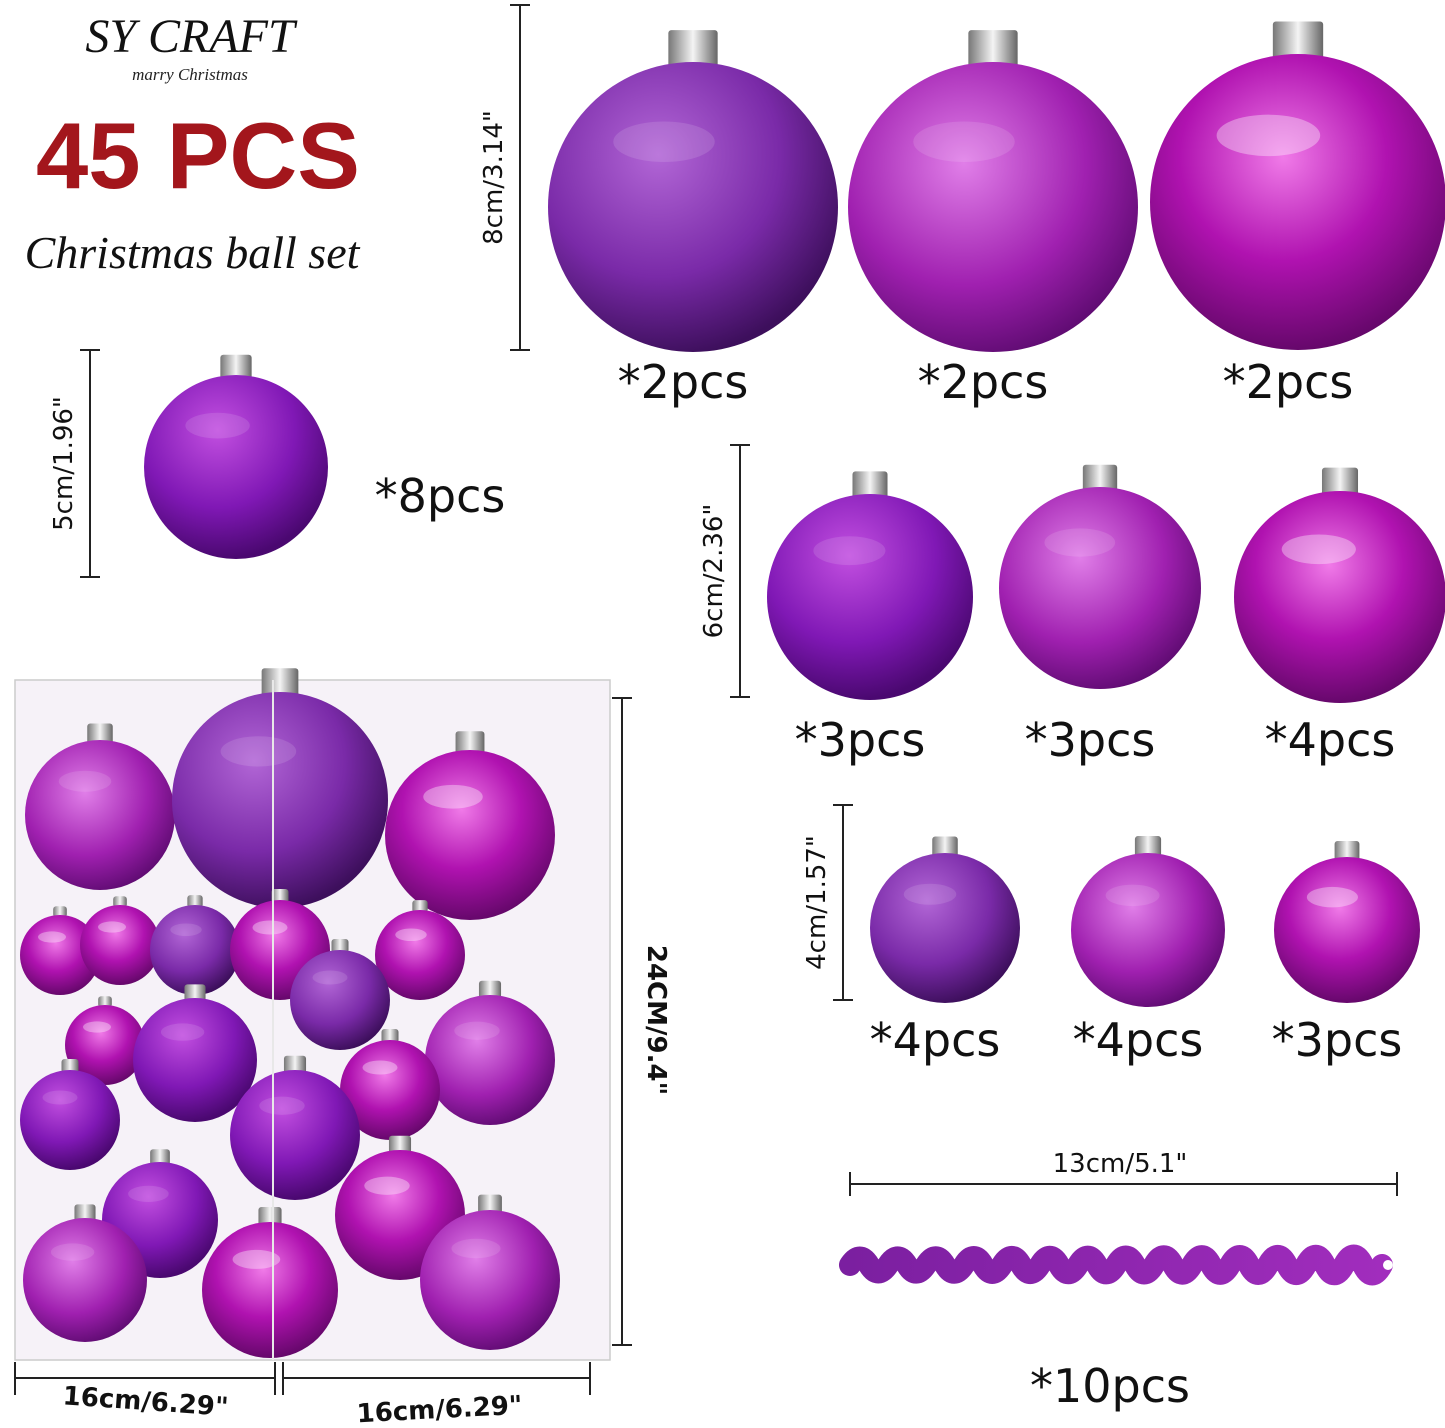 This screenshot has height=1428, width=1445. What do you see at coordinates (1388, 1265) in the screenshot?
I see `icicle-loop` at bounding box center [1388, 1265].